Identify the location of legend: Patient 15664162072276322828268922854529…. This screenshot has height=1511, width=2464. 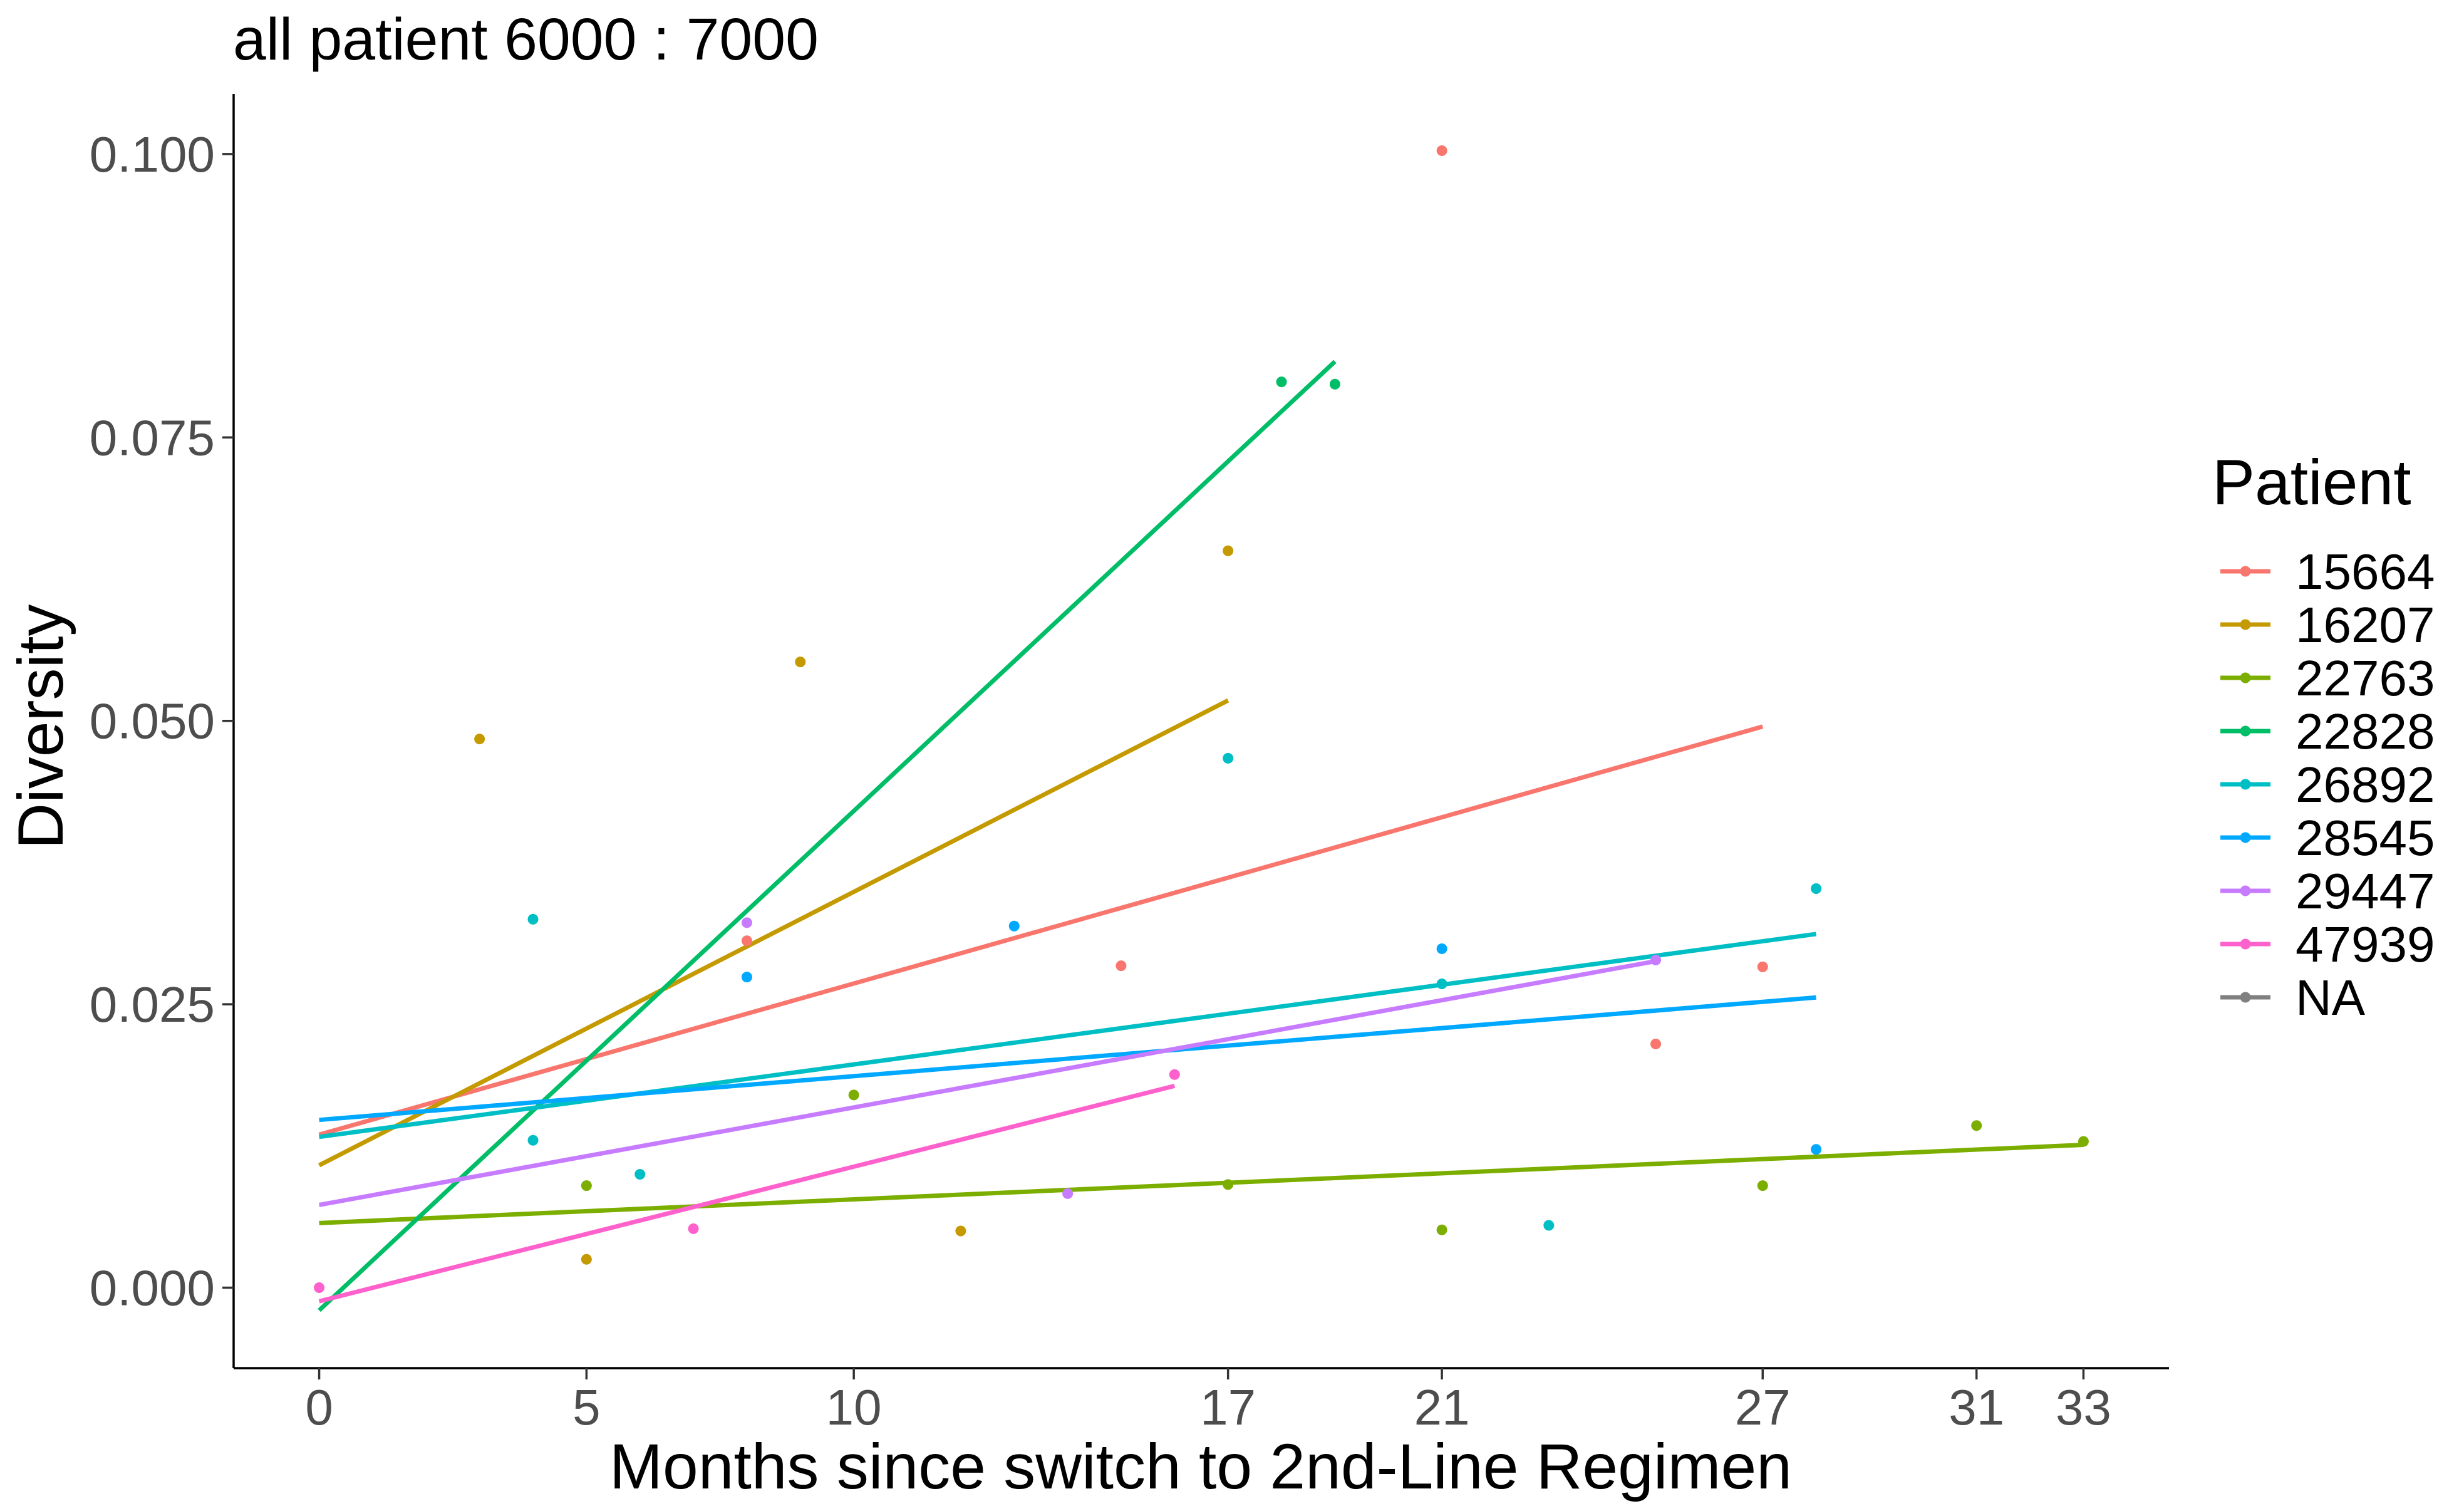
(2323, 736).